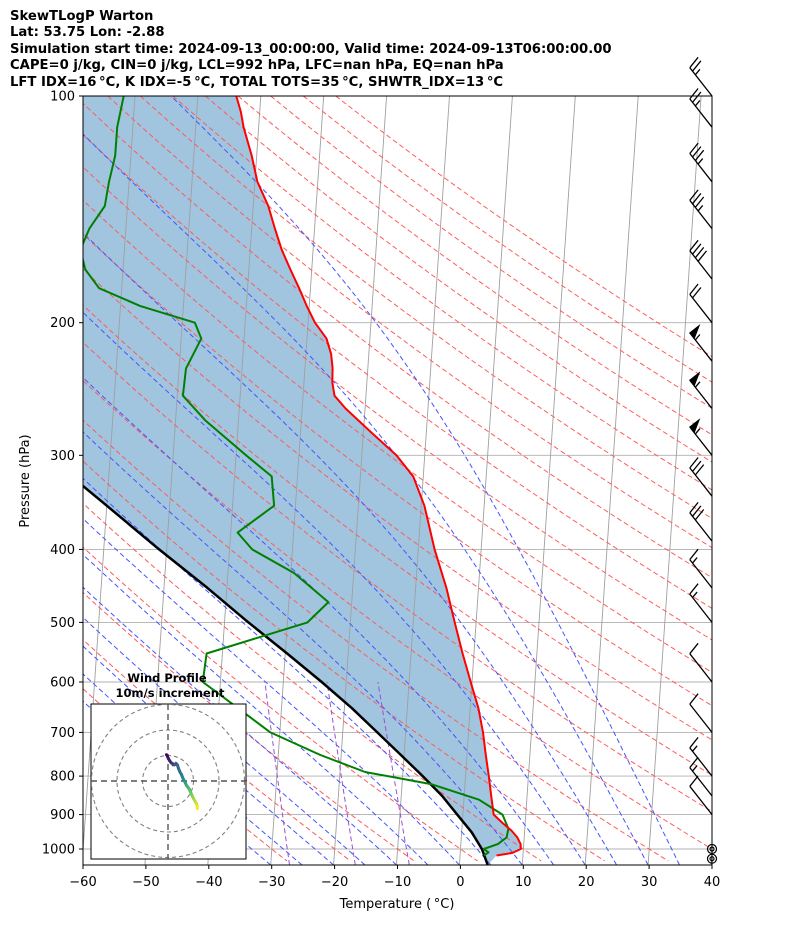 Image resolution: width=794 pixels, height=937 pixels. Describe the element at coordinates (62, 550) in the screenshot. I see `y-tick-label: 400` at that location.